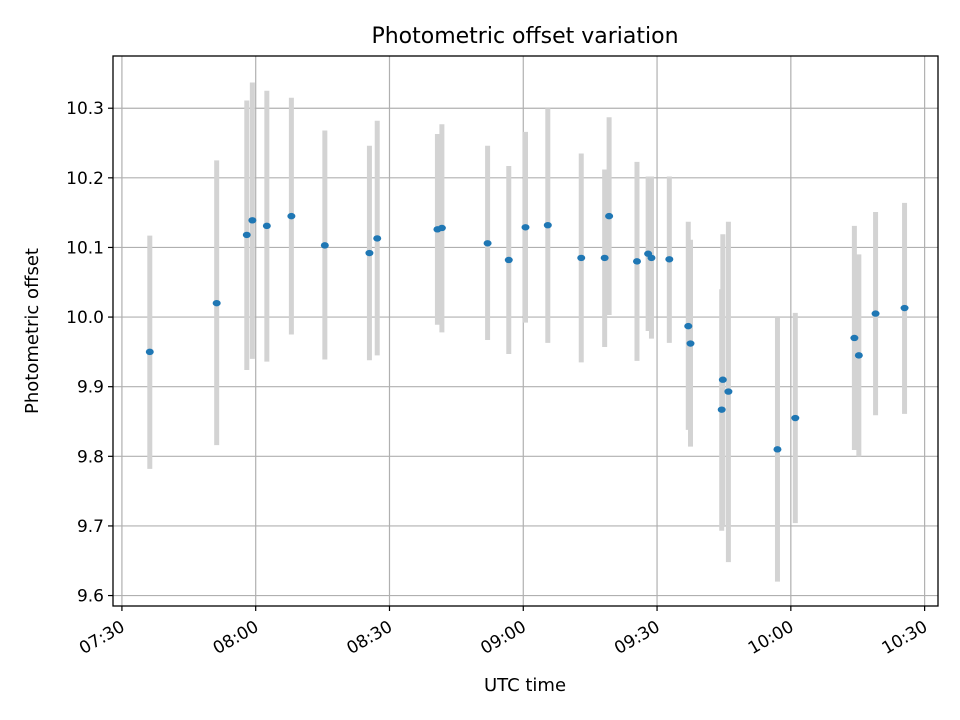 The height and width of the screenshot is (720, 960). What do you see at coordinates (90, 527) in the screenshot?
I see `y-tick-label: 9.7` at bounding box center [90, 527].